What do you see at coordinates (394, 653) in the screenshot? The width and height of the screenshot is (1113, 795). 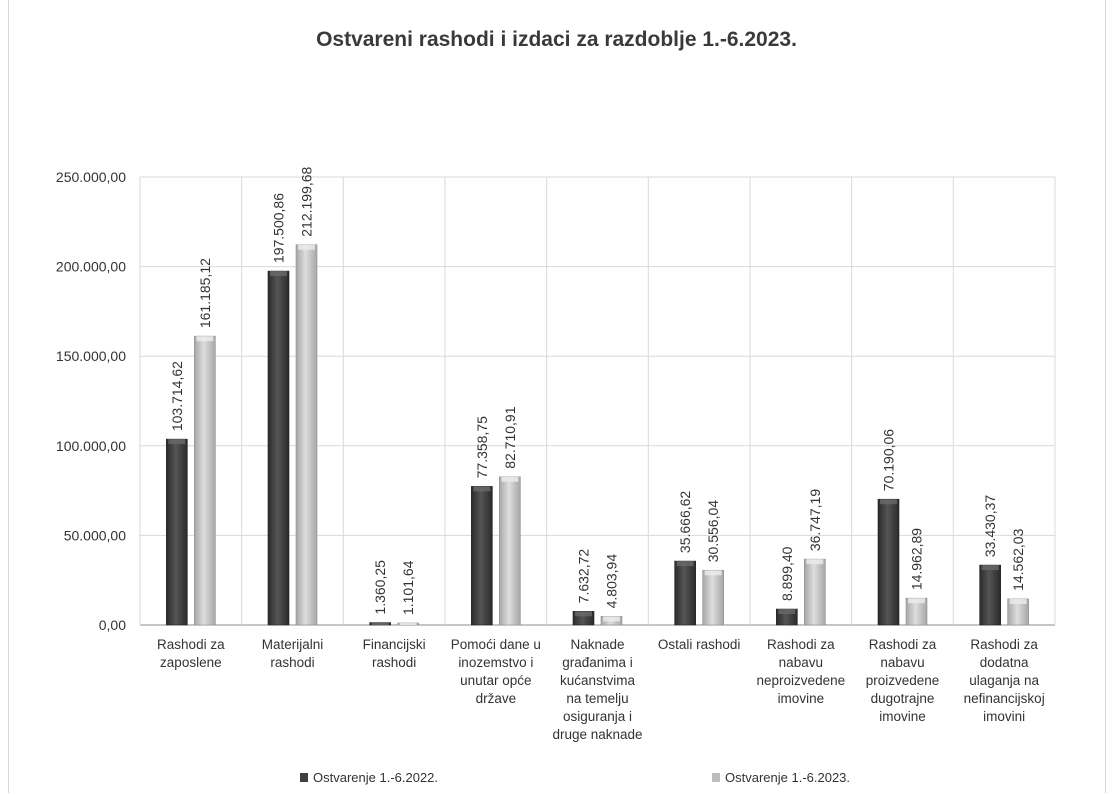 I see `x-tick-label: Financijski rashodi` at bounding box center [394, 653].